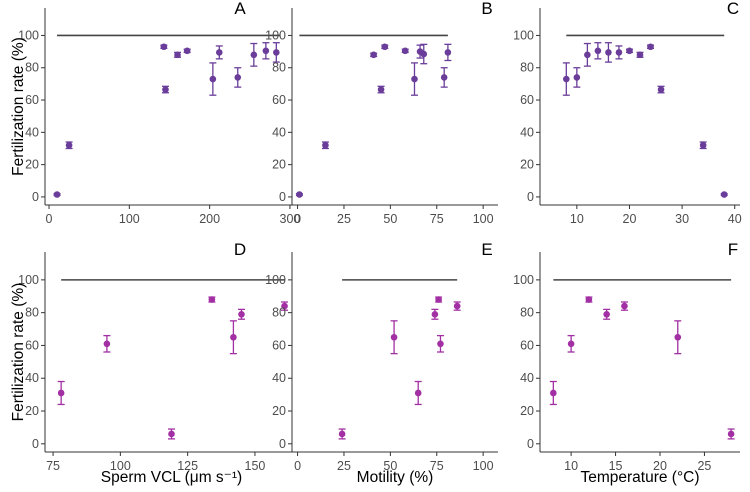  Describe the element at coordinates (486, 249) in the screenshot. I see `panel-letter: E` at that location.